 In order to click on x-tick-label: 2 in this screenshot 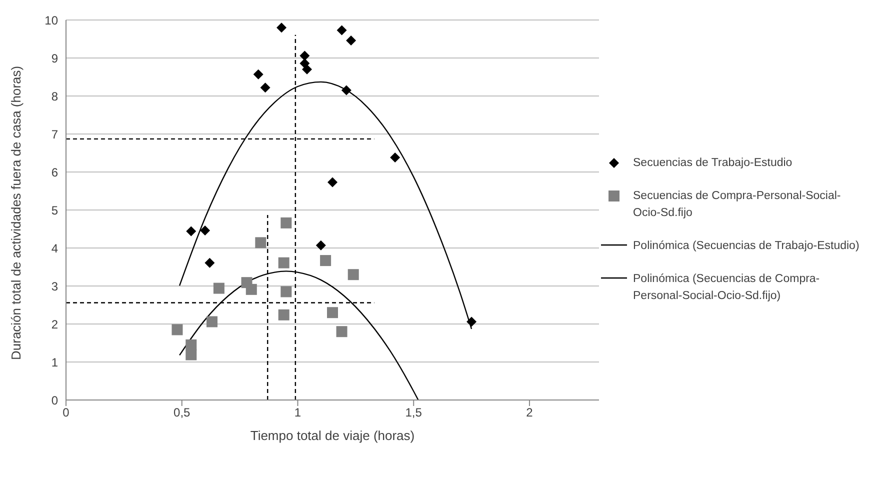, I will do `click(530, 413)`.